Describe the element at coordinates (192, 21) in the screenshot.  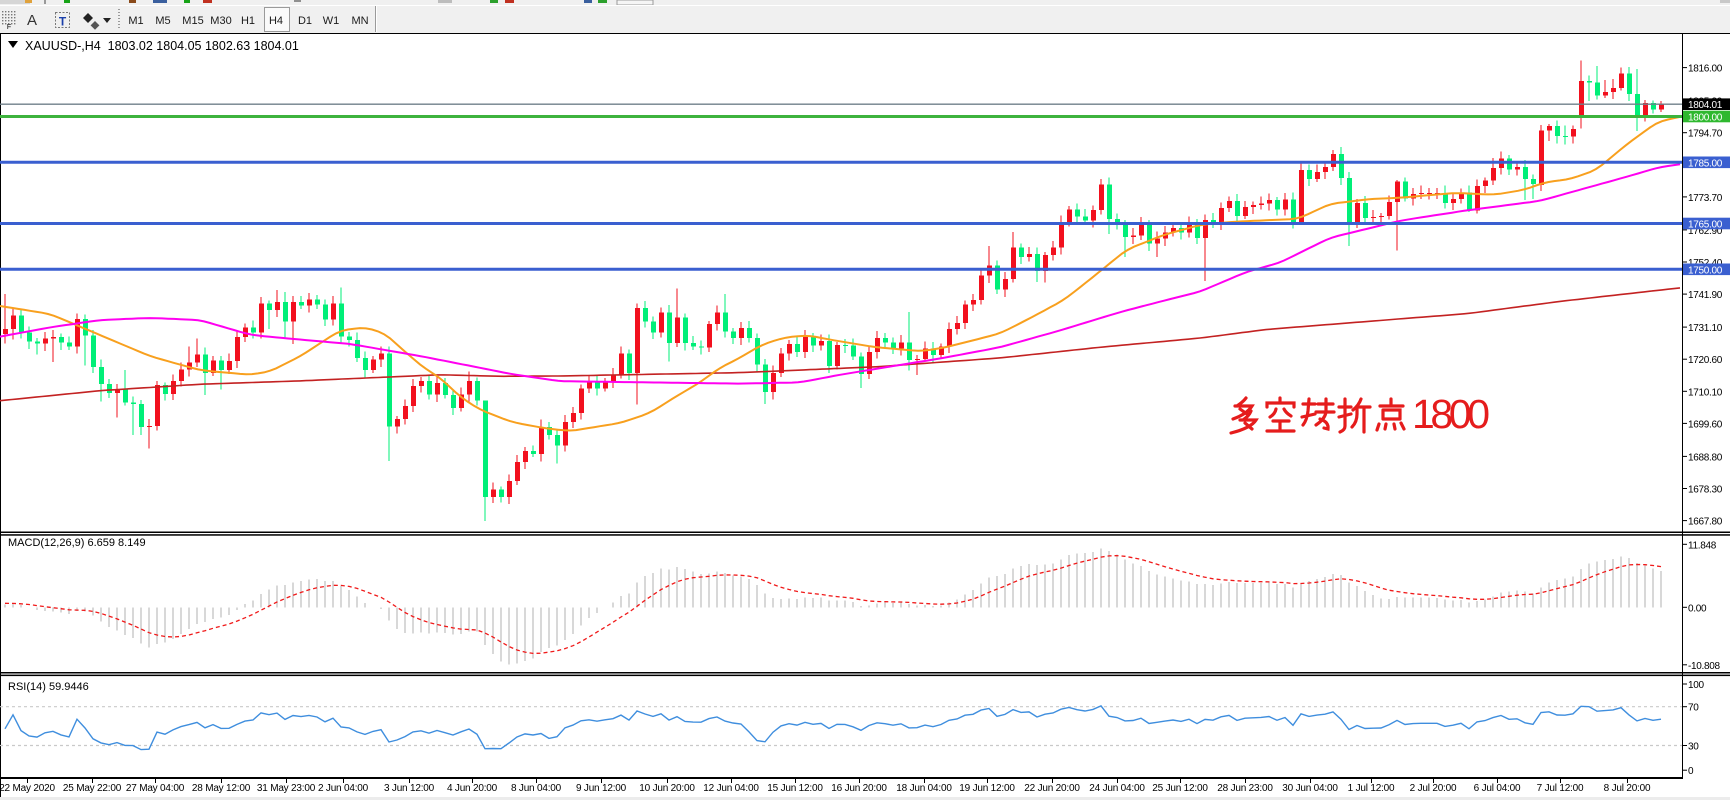
I see `svg-text: M15` at that location.